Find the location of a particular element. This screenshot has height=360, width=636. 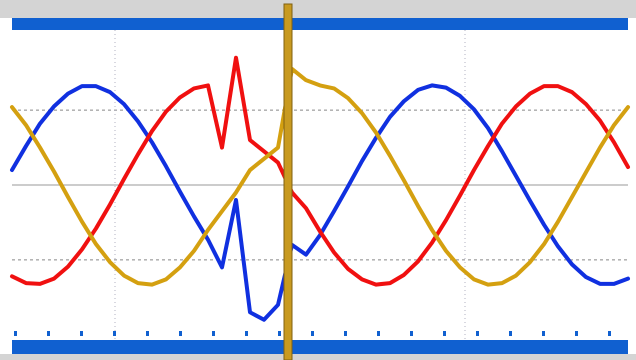

cursor is located at coordinates (288, 181).